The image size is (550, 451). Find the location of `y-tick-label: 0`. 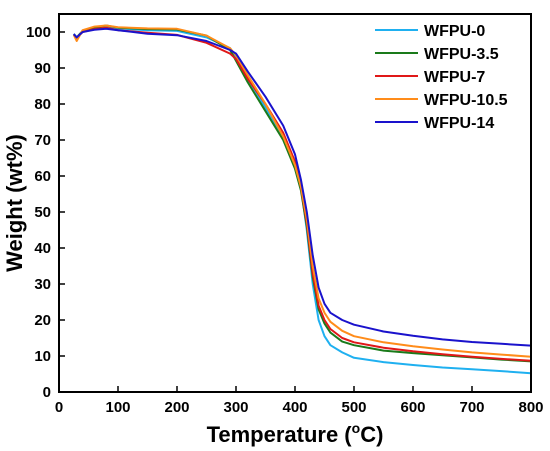

y-tick-label: 0 is located at coordinates (47, 392).